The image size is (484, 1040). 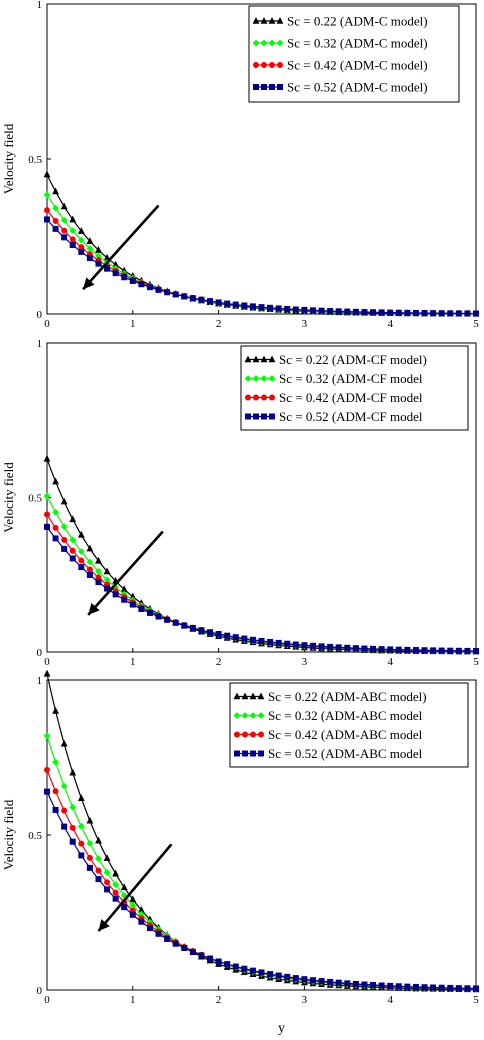 I want to click on legend-box, so click(x=354, y=388).